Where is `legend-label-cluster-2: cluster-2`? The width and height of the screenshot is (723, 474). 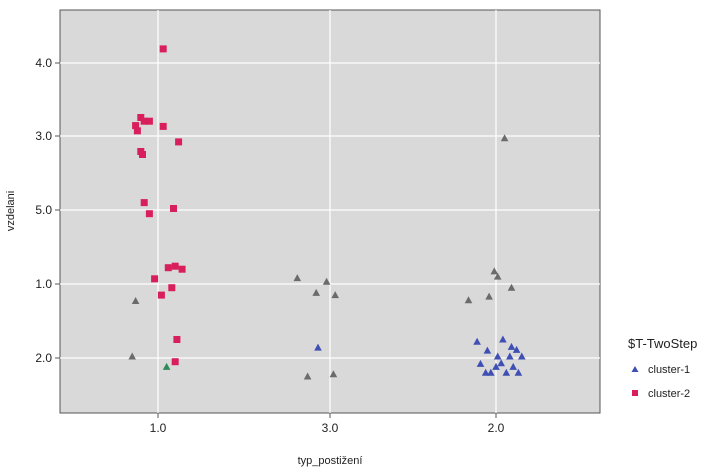
legend-label-cluster-2: cluster-2 is located at coordinates (669, 394).